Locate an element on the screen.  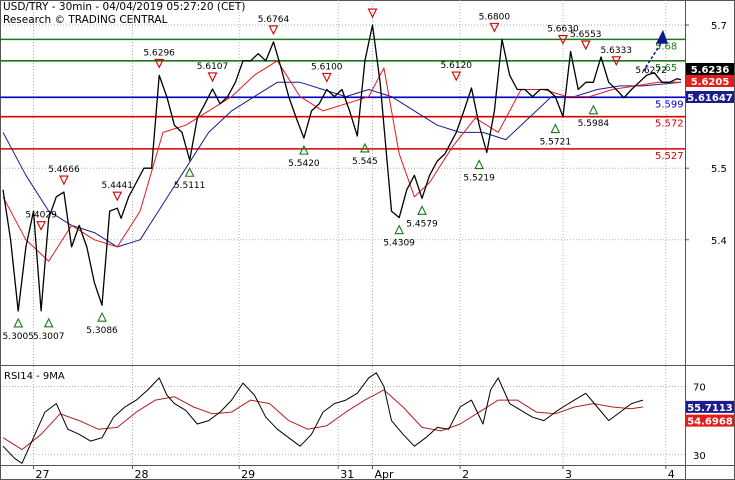
low-label: 5.4579 is located at coordinates (422, 224).